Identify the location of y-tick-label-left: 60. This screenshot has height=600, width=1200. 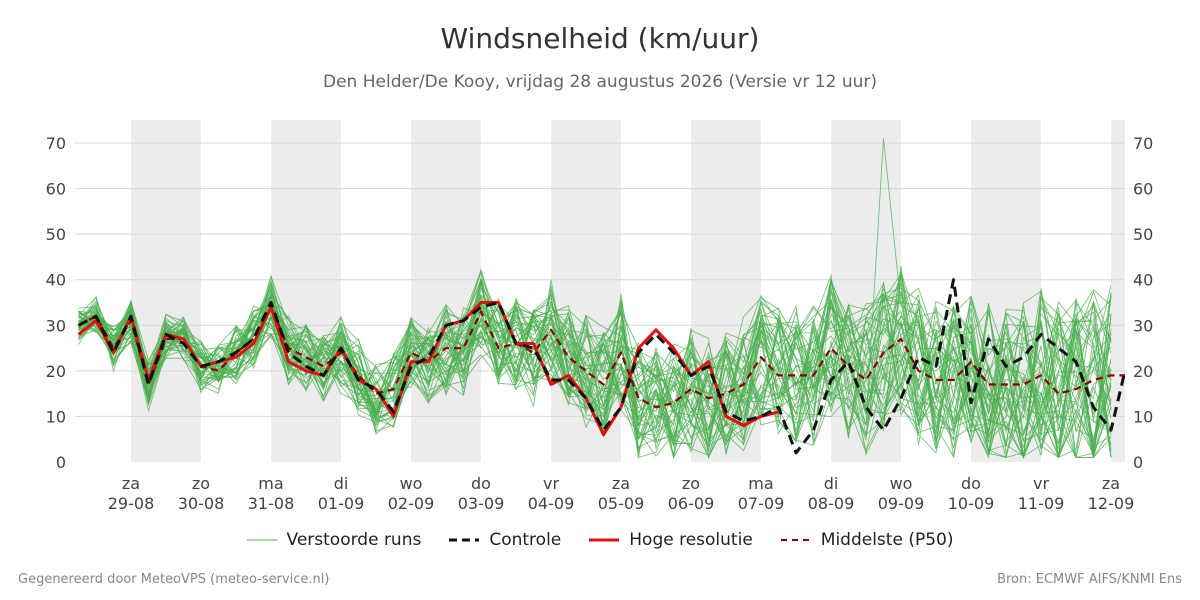
(56, 189).